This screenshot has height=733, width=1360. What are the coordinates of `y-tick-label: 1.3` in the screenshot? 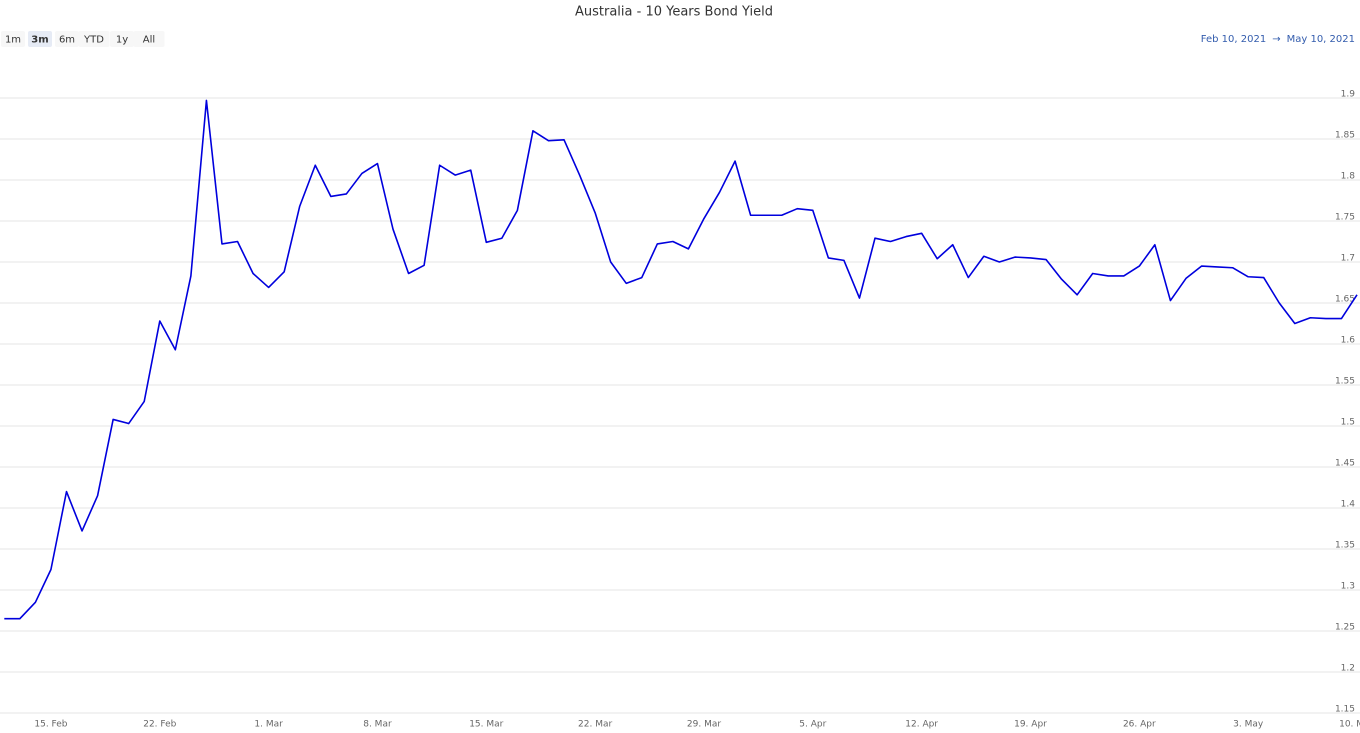 It's located at (1348, 587).